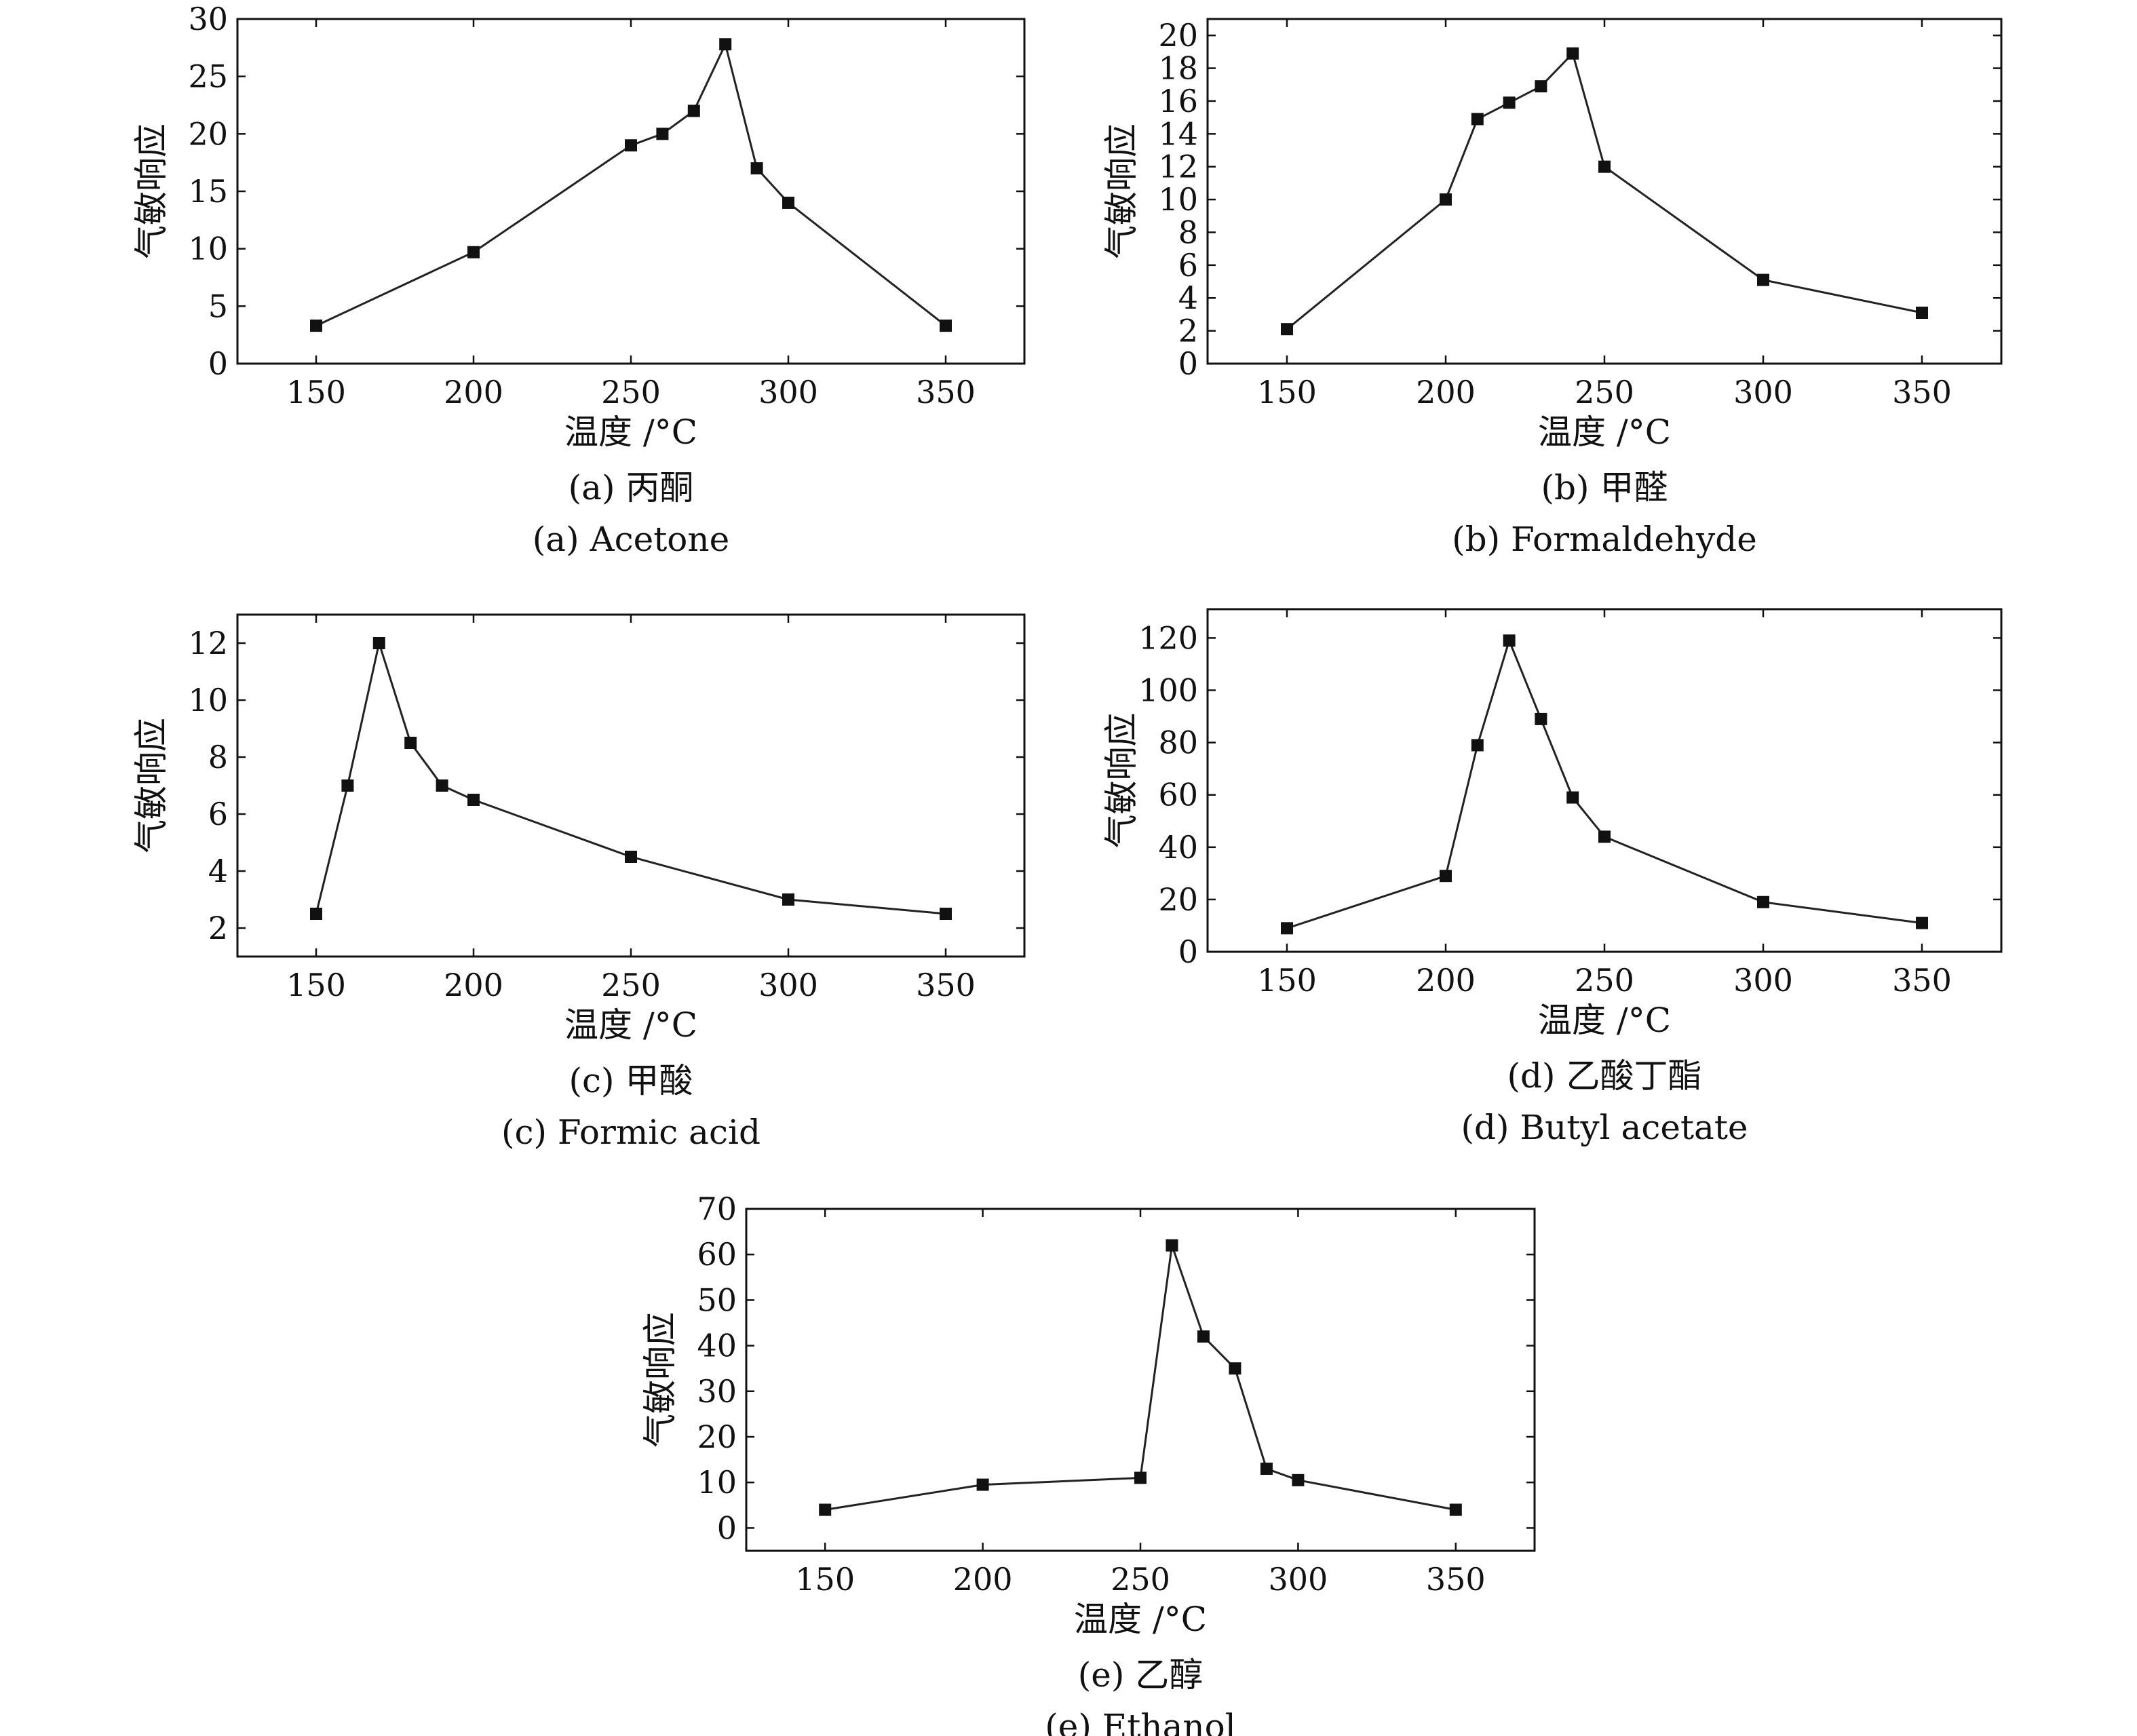 Image resolution: width=2137 pixels, height=1736 pixels. What do you see at coordinates (218, 814) in the screenshot?
I see `y-tick-label: 6` at bounding box center [218, 814].